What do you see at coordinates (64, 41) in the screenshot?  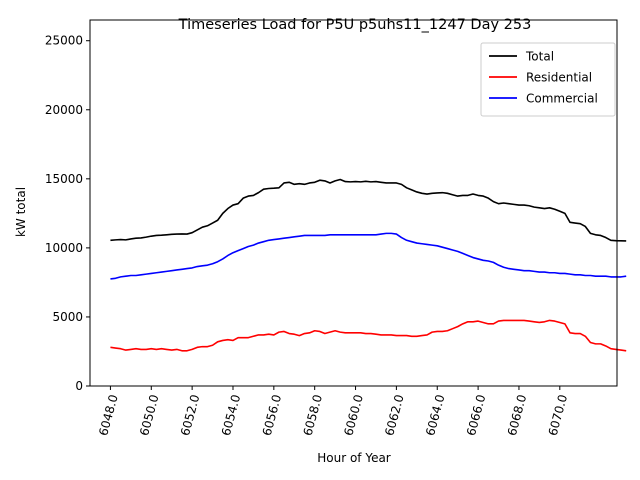 I see `y-tick-label: 25000` at bounding box center [64, 41].